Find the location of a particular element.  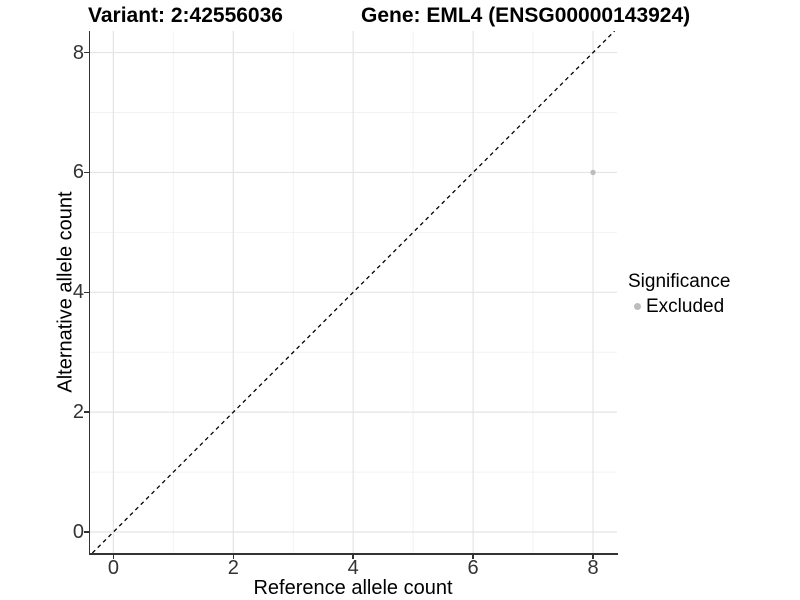

y-axis-tick-marks is located at coordinates (86, 292).